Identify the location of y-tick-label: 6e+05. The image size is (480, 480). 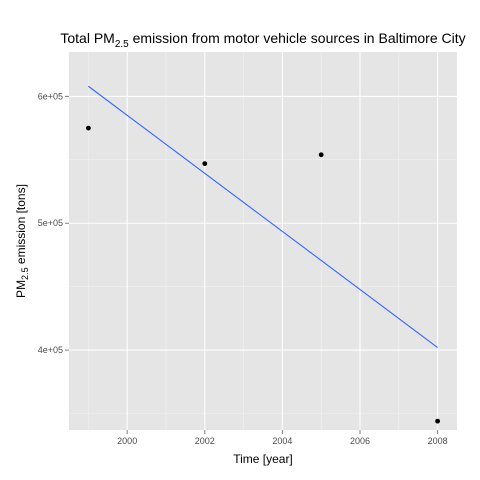
(50, 96).